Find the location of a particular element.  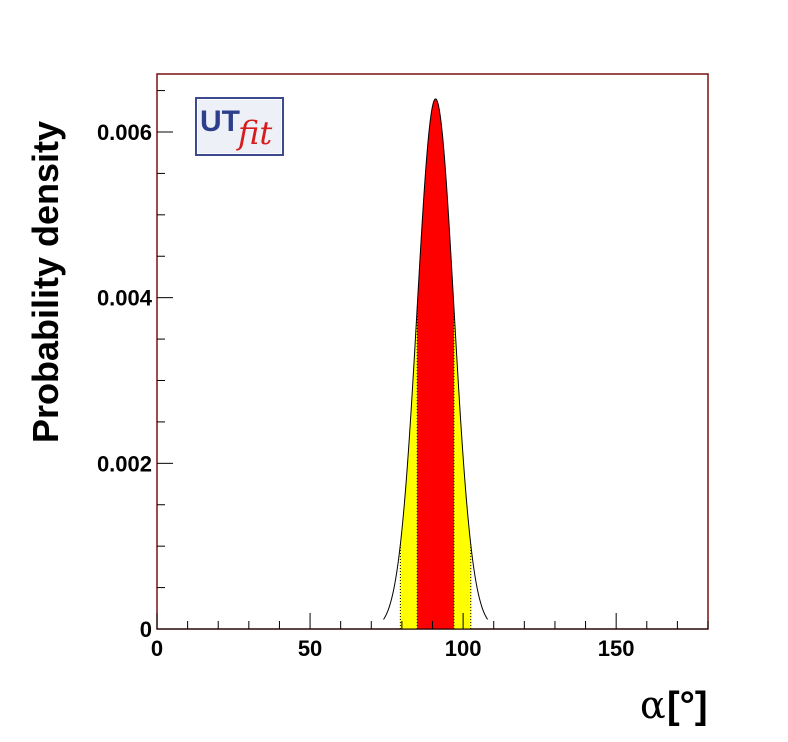

y-tick-label: 0.006 is located at coordinates (124, 132).